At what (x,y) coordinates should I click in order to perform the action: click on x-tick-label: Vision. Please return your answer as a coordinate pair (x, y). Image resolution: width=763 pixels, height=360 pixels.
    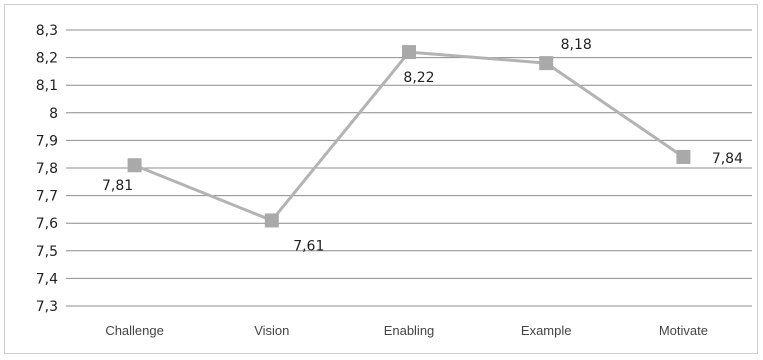
    Looking at the image, I should click on (271, 330).